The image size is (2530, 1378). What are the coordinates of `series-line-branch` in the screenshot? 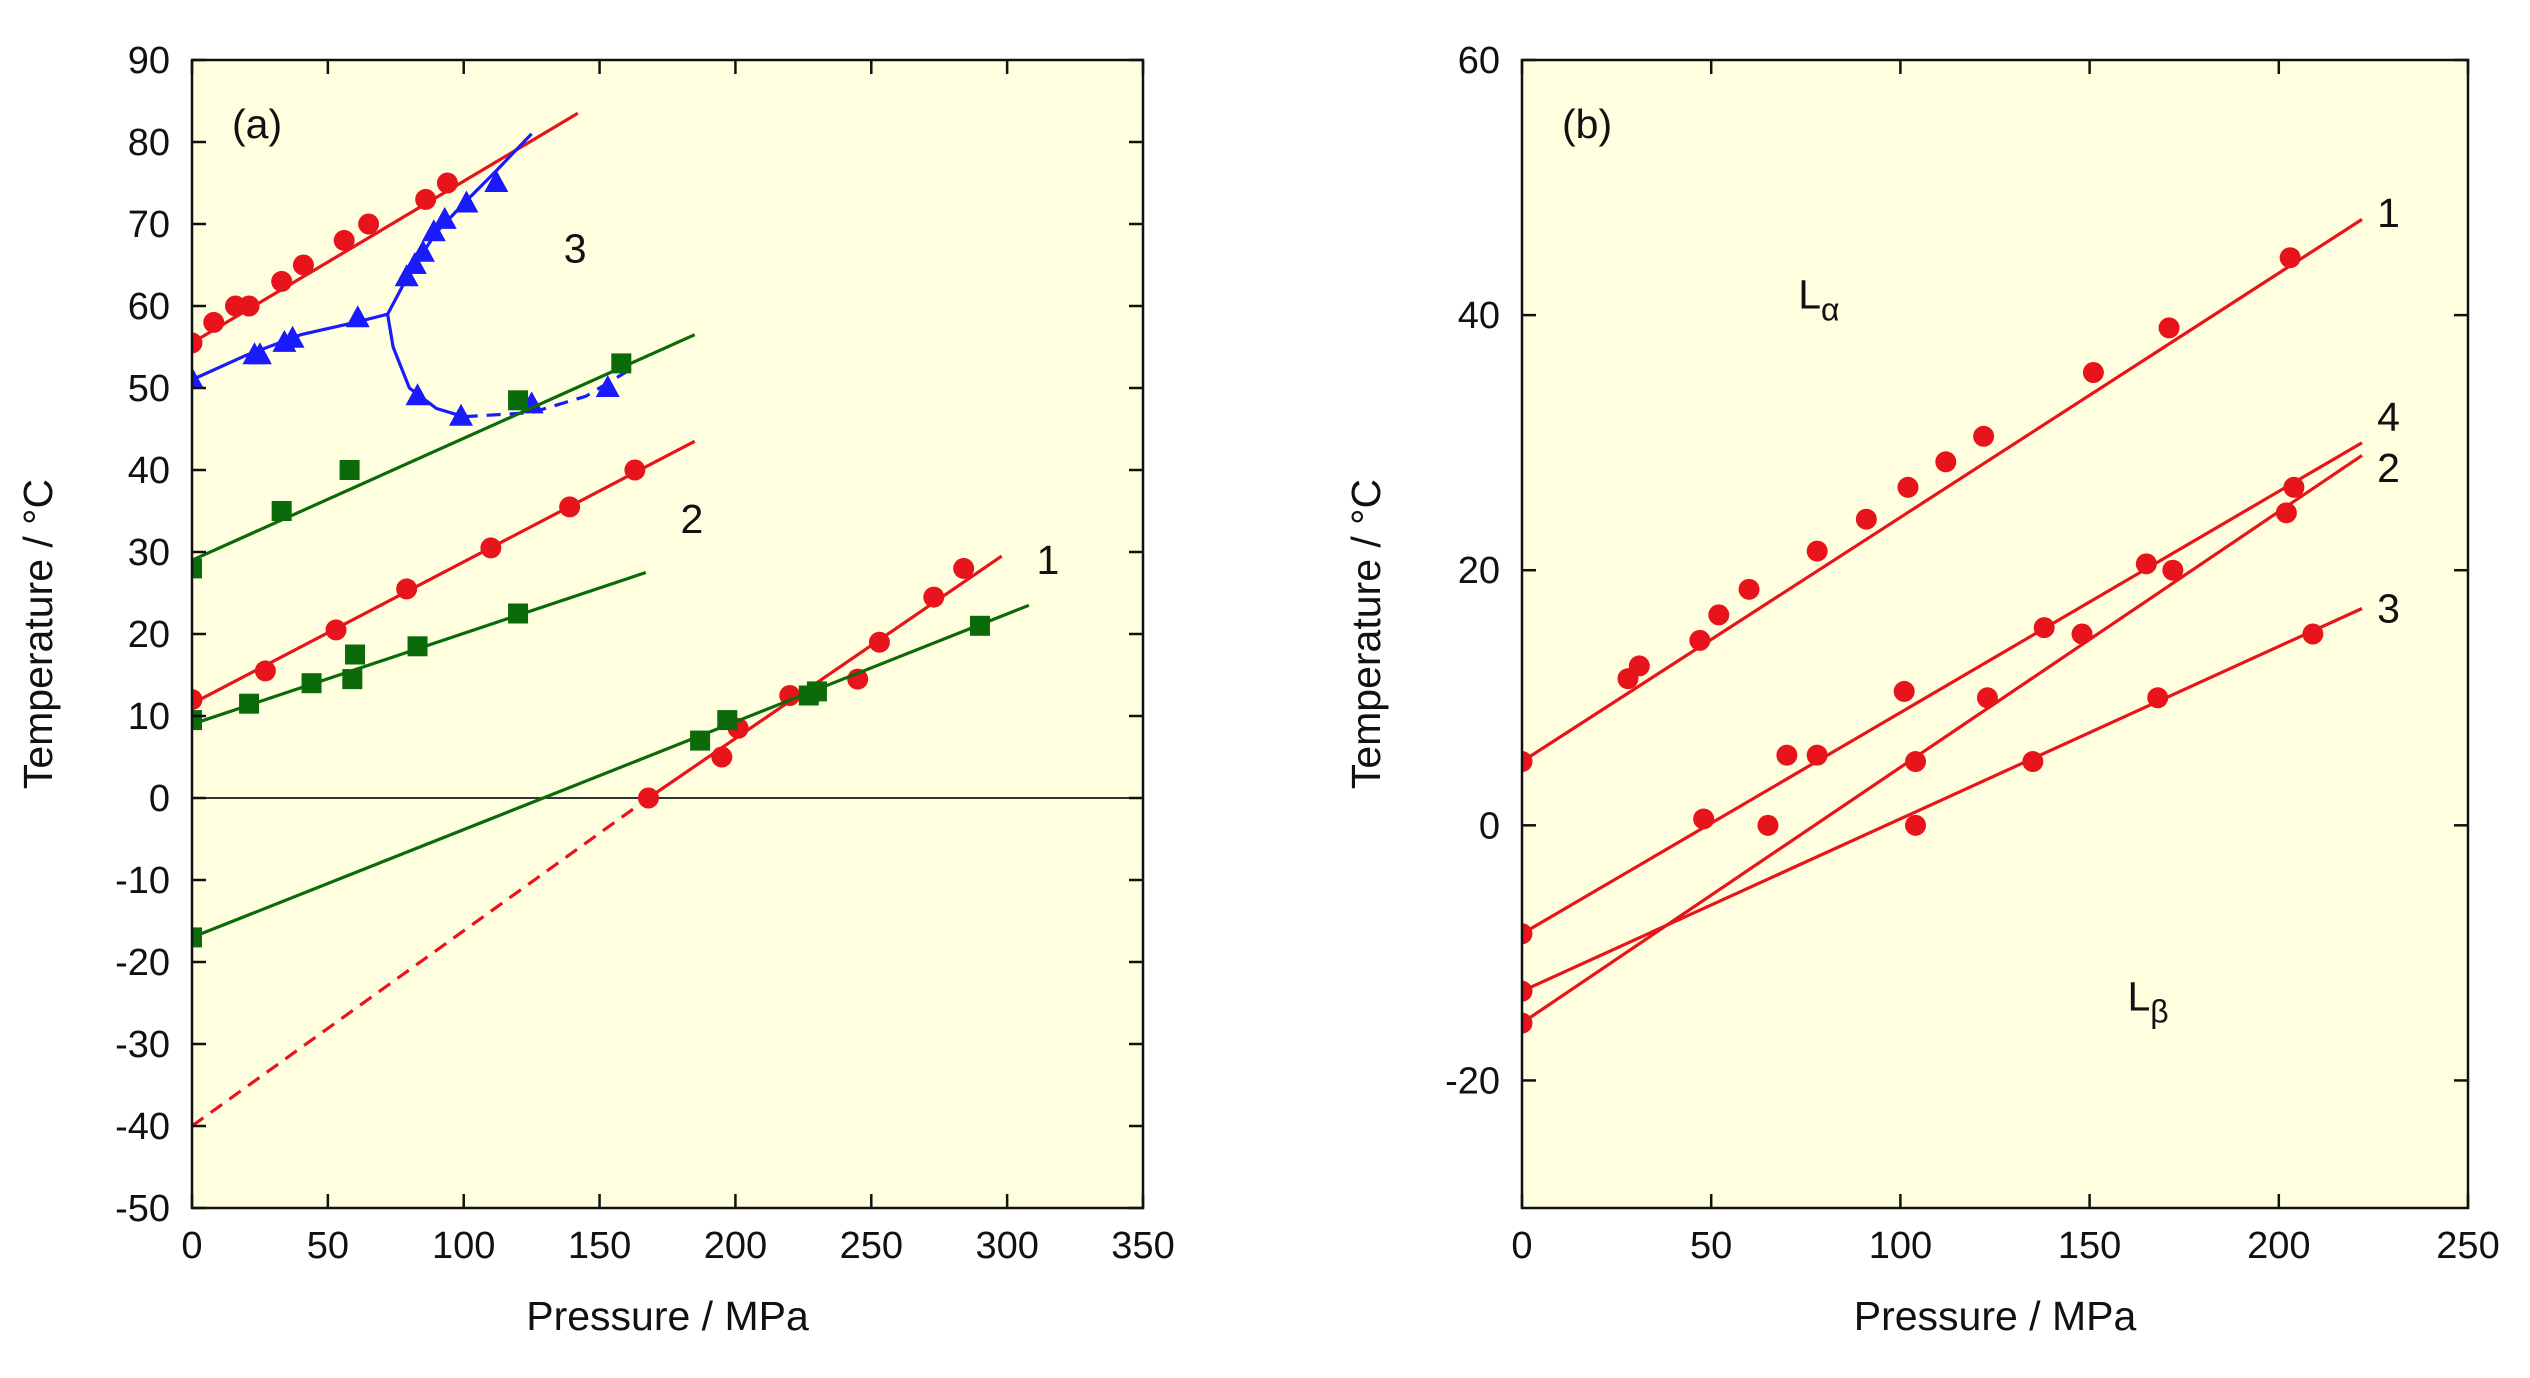 It's located at (425, 366).